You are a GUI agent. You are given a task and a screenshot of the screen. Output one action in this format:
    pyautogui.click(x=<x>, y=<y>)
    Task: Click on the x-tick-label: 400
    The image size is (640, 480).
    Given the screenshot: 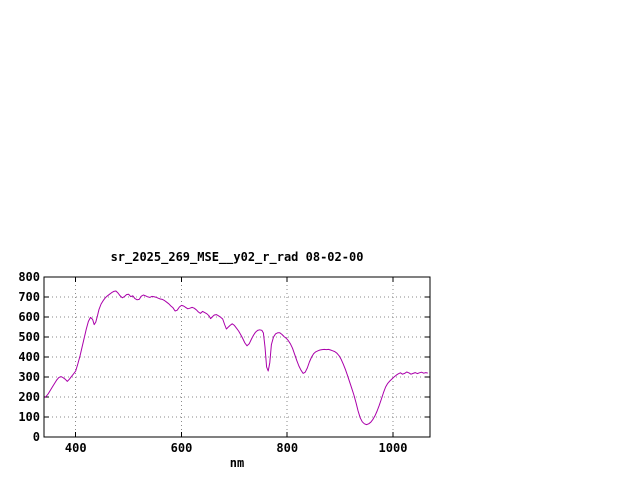 What is the action you would take?
    pyautogui.click(x=76, y=448)
    